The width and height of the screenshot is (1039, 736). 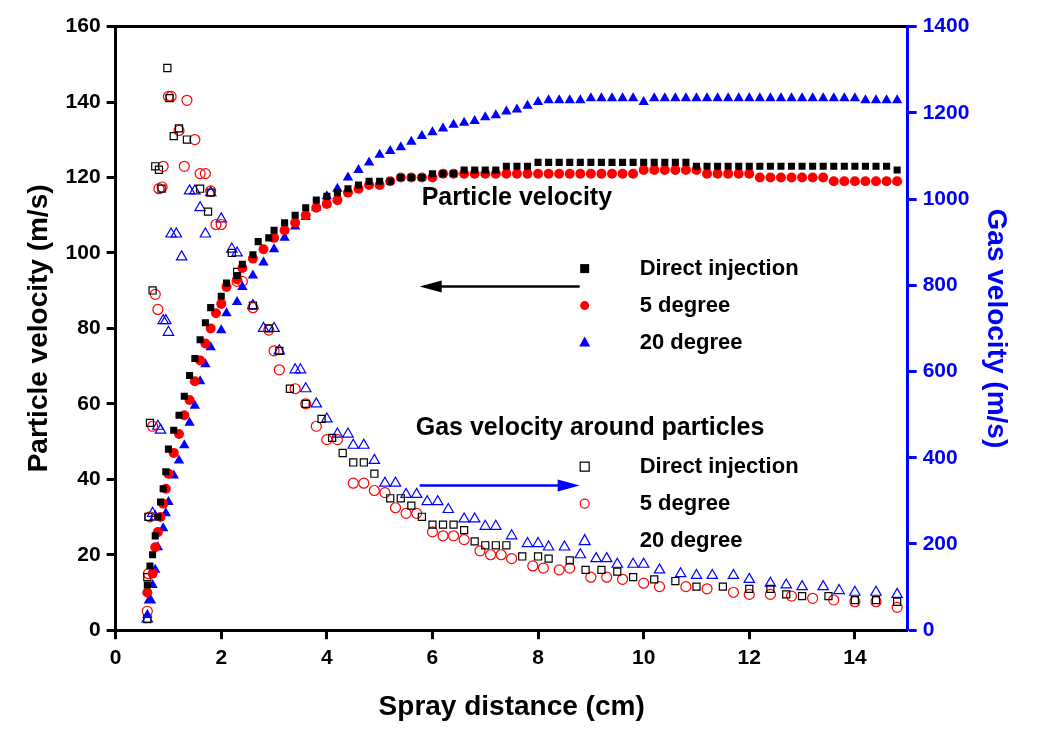 What do you see at coordinates (643, 656) in the screenshot?
I see `x-tick-label: 10` at bounding box center [643, 656].